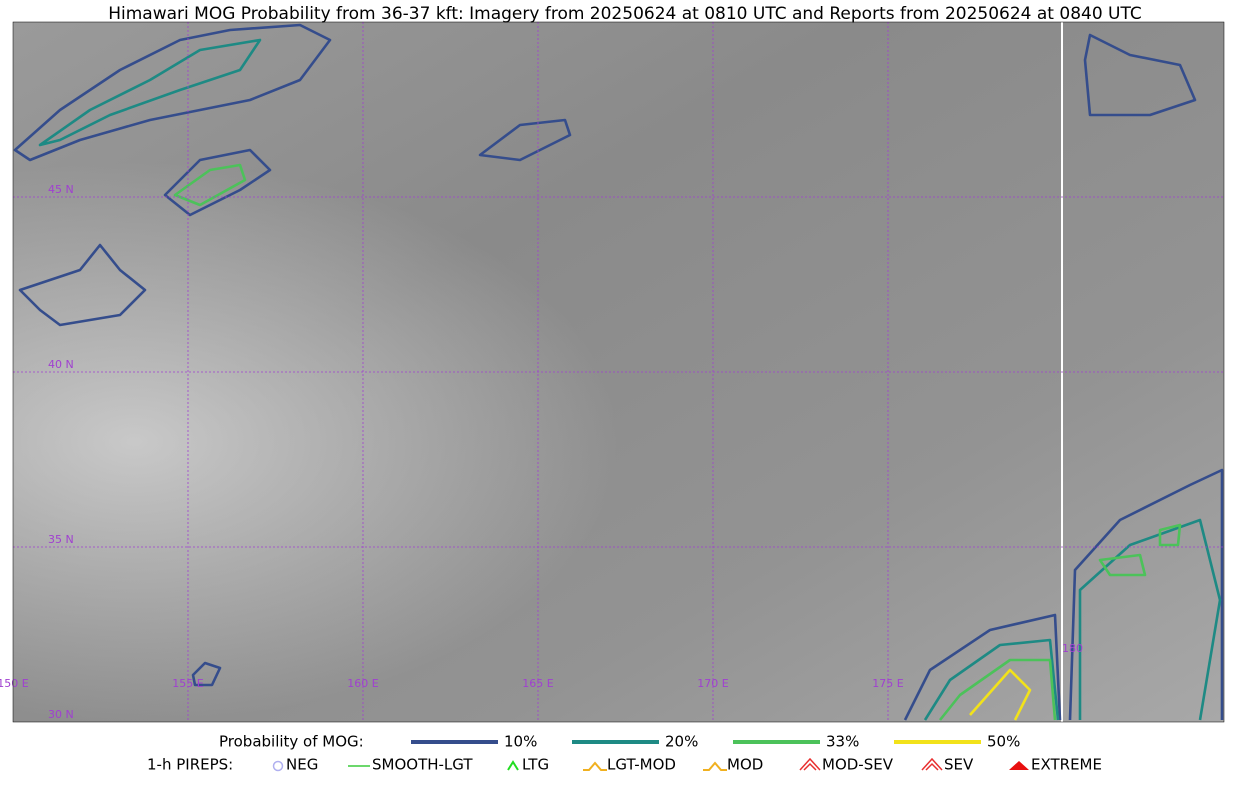 Image resolution: width=1250 pixels, height=786 pixels. I want to click on legend-entry: LTG, so click(535, 765).